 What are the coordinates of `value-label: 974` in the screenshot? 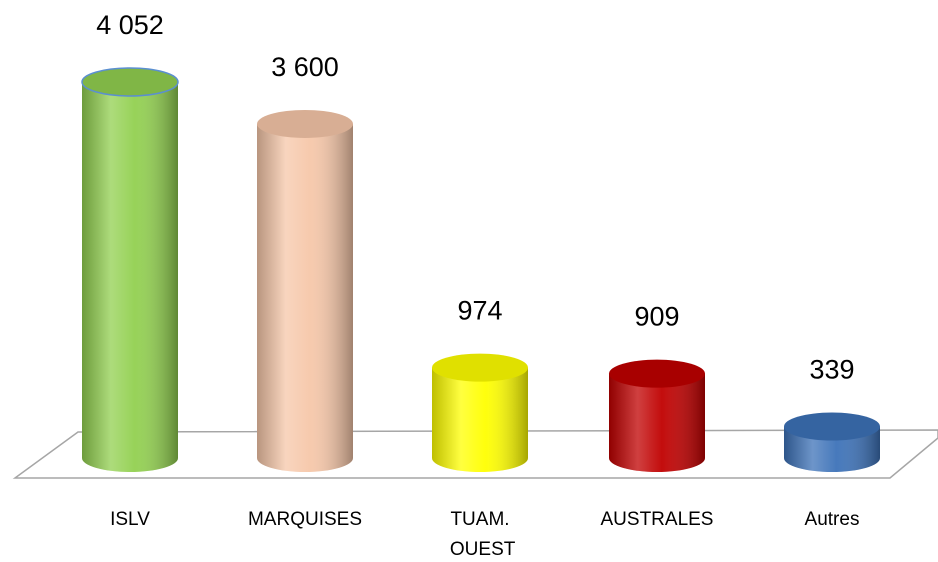 It's located at (479, 311).